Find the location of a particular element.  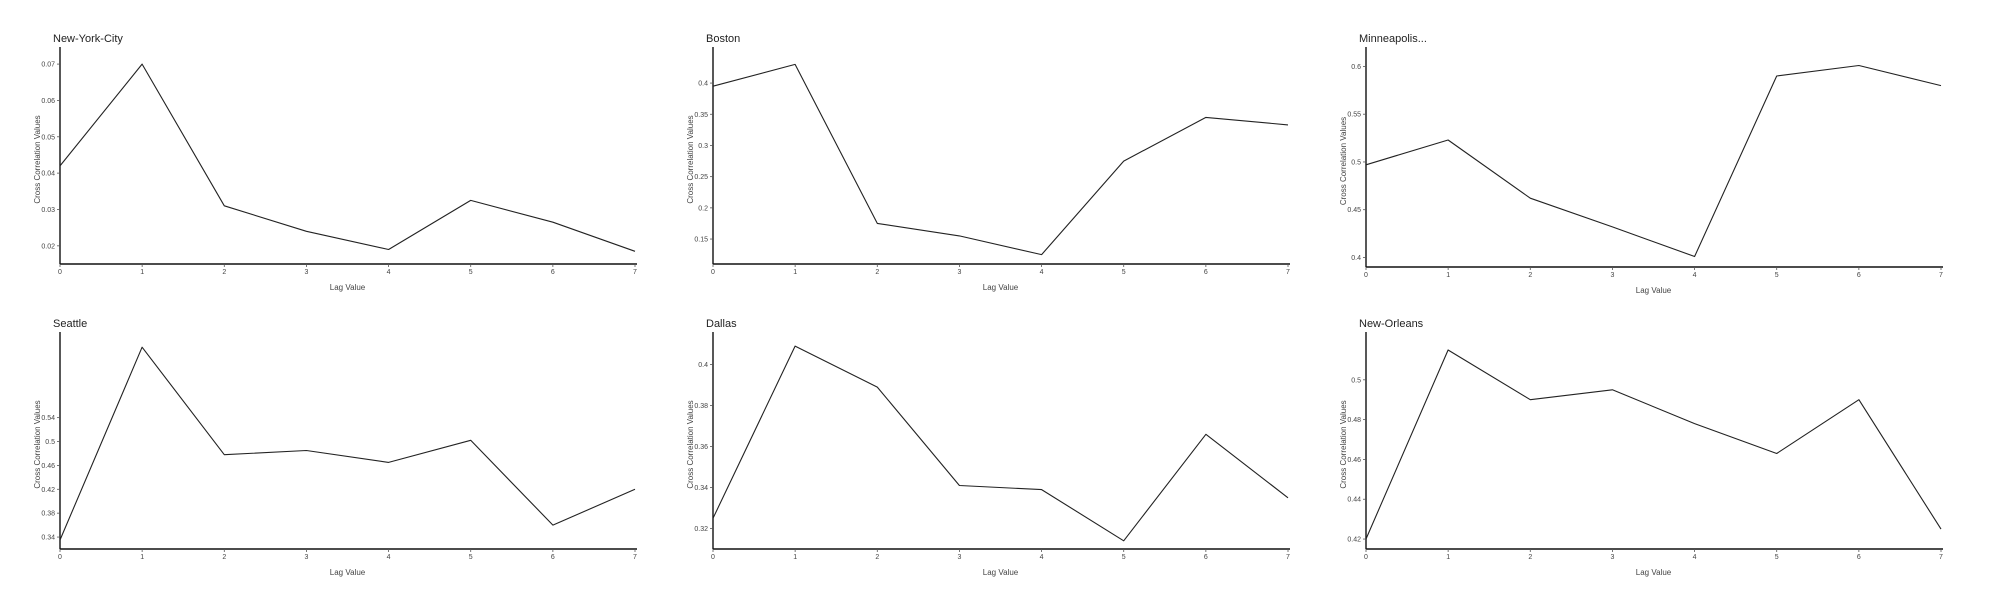

chart-title: New-Orleans is located at coordinates (1391, 324).